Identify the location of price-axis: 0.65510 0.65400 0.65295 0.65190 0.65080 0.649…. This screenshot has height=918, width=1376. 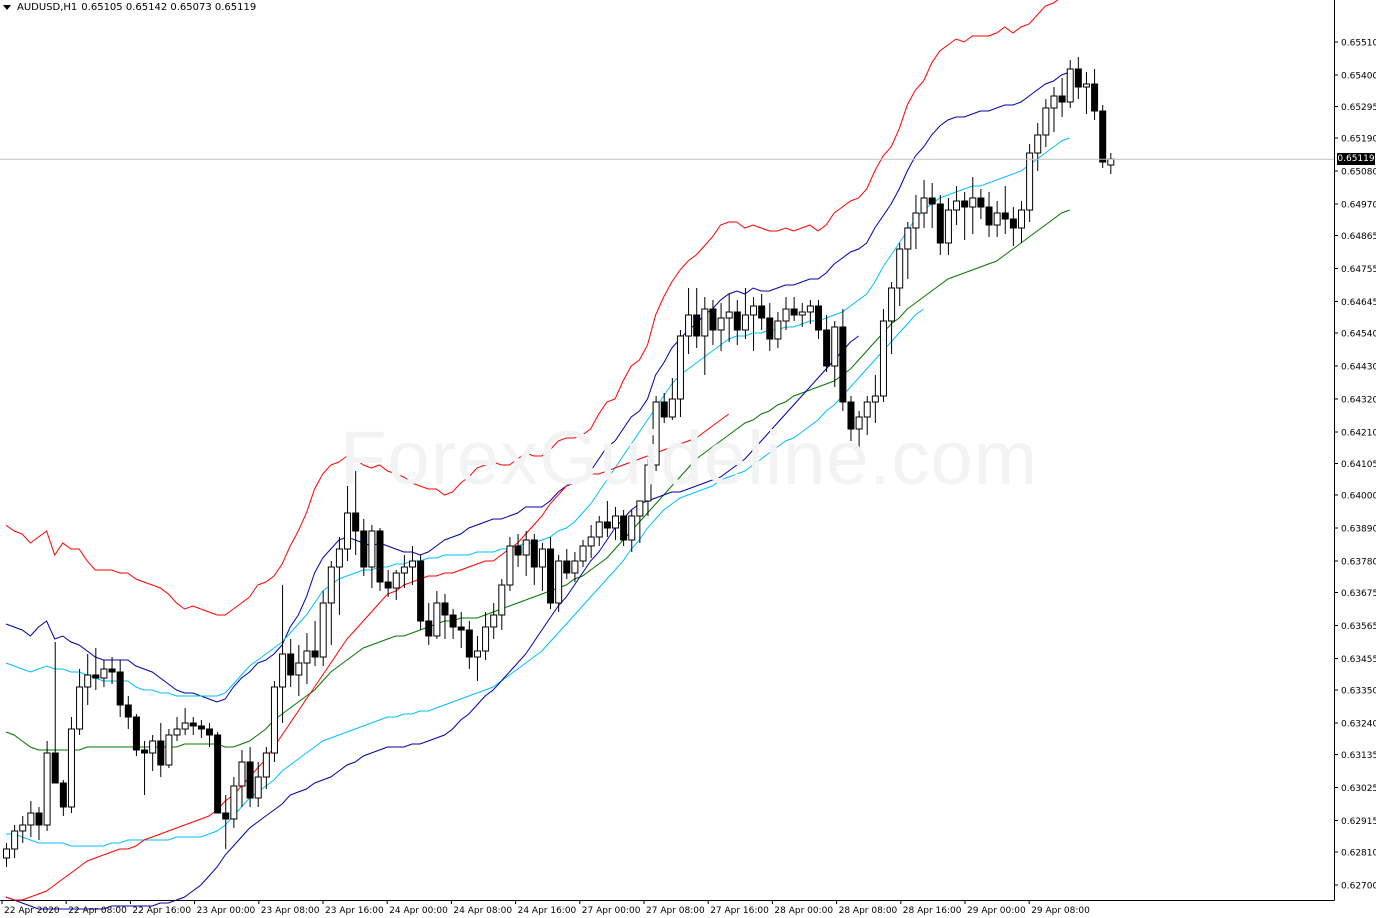
(1355, 465).